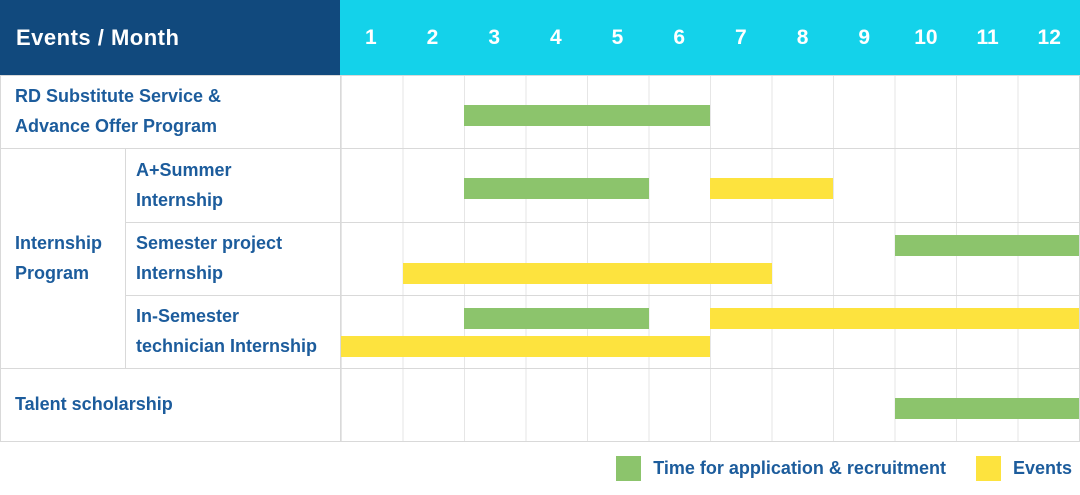 This screenshot has width=1080, height=495. What do you see at coordinates (556, 37) in the screenshot?
I see `month-label: 4` at bounding box center [556, 37].